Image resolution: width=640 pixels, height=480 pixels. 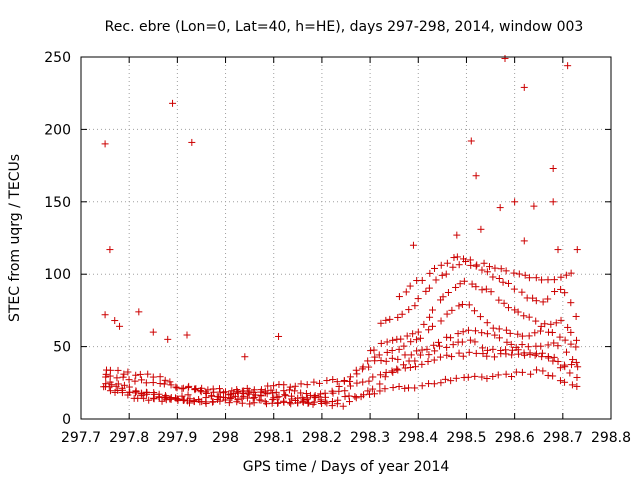 What do you see at coordinates (57, 130) in the screenshot?
I see `y-tick-label: 200` at bounding box center [57, 130].